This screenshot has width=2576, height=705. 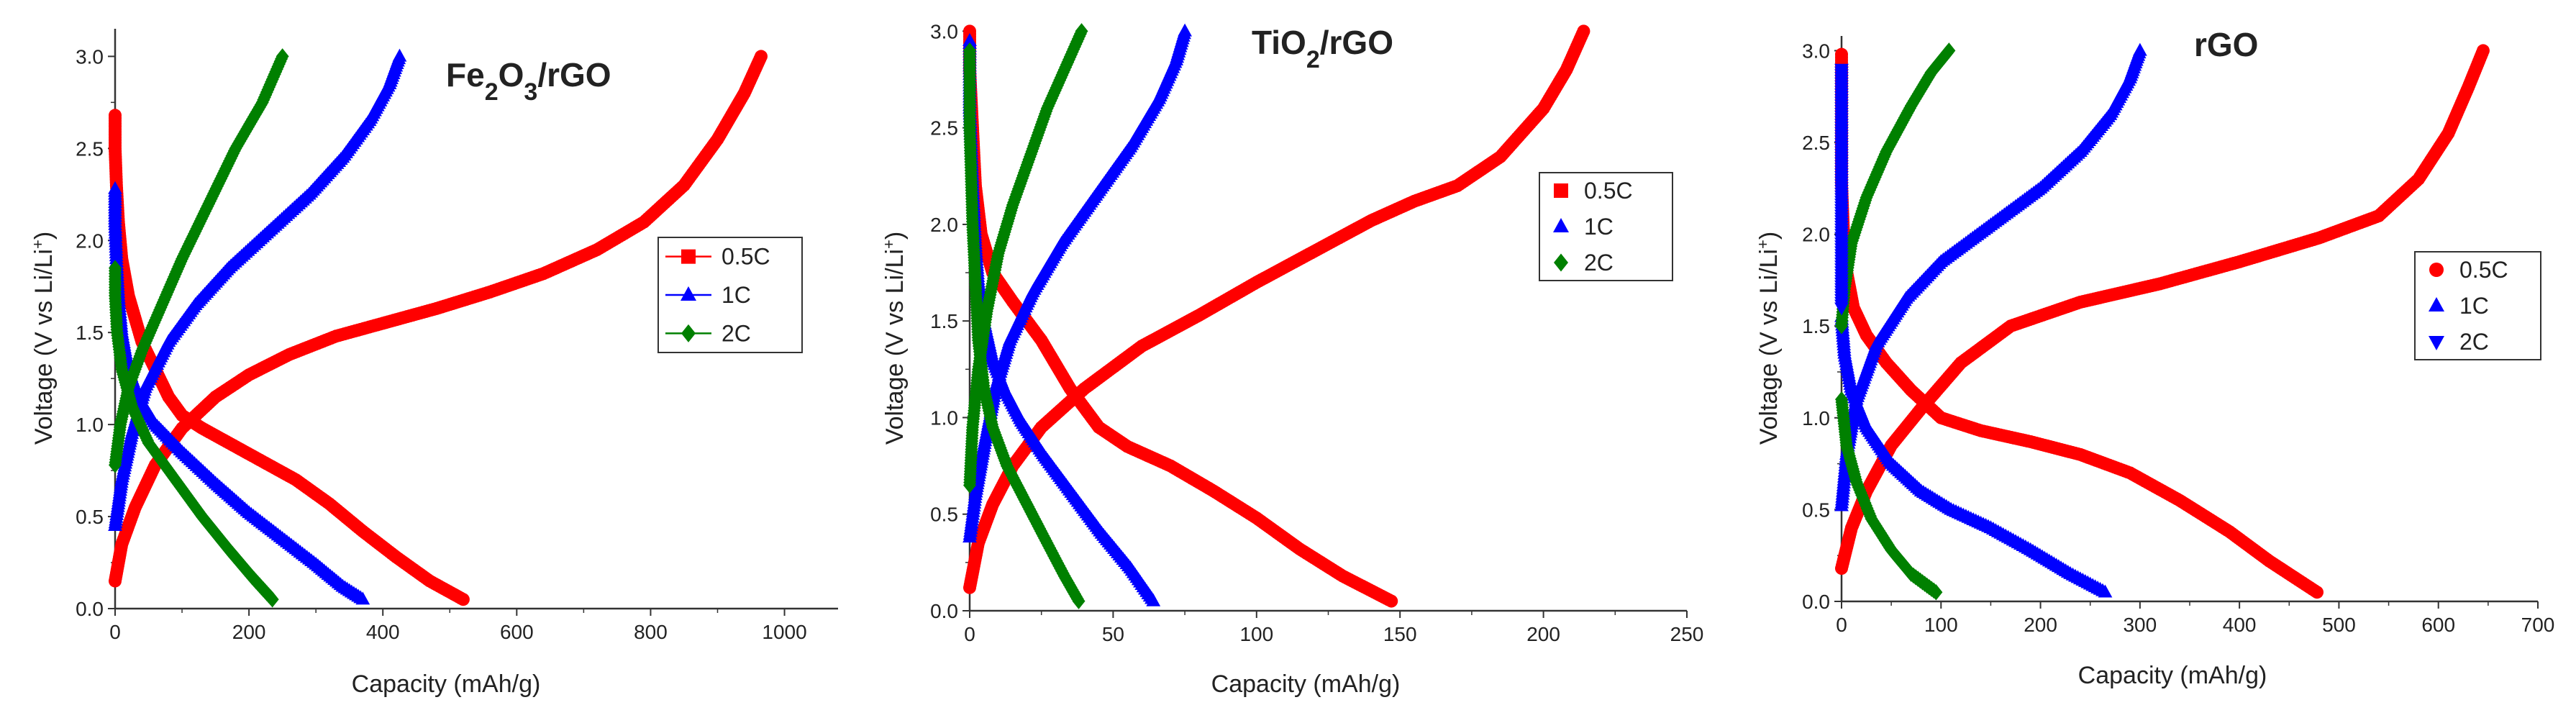 What do you see at coordinates (1322, 48) in the screenshot?
I see `panel-title: TiO2/rGO` at bounding box center [1322, 48].